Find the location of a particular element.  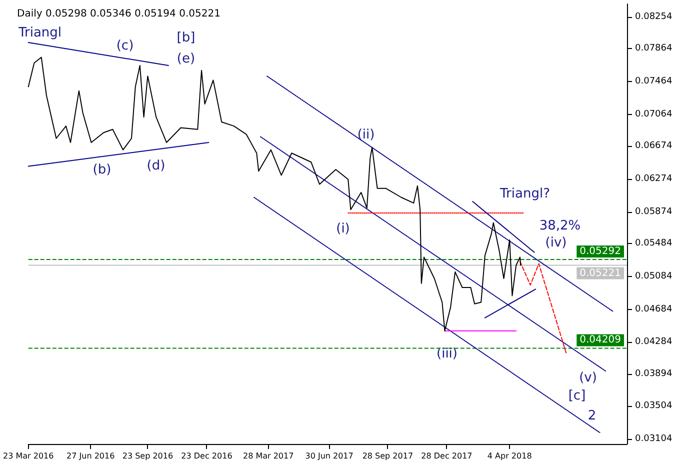

annotation: [c] is located at coordinates (577, 396).